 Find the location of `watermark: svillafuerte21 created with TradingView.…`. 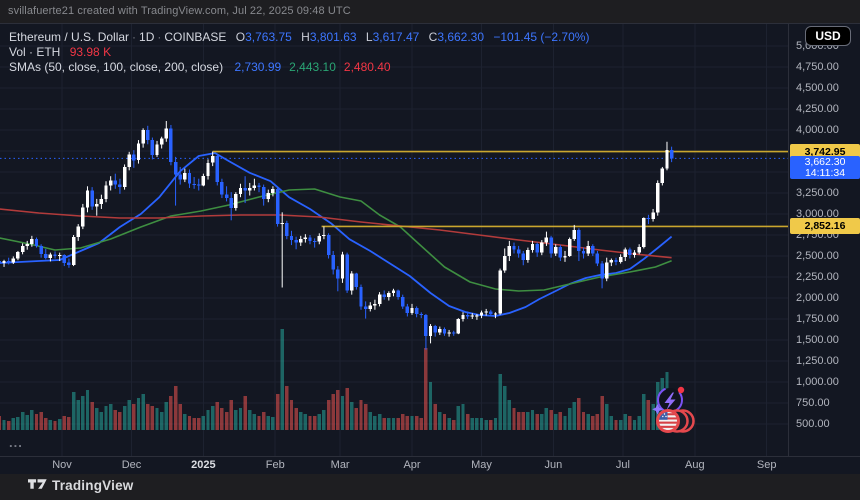

watermark: svillafuerte21 created with TradingView.… is located at coordinates (179, 11).